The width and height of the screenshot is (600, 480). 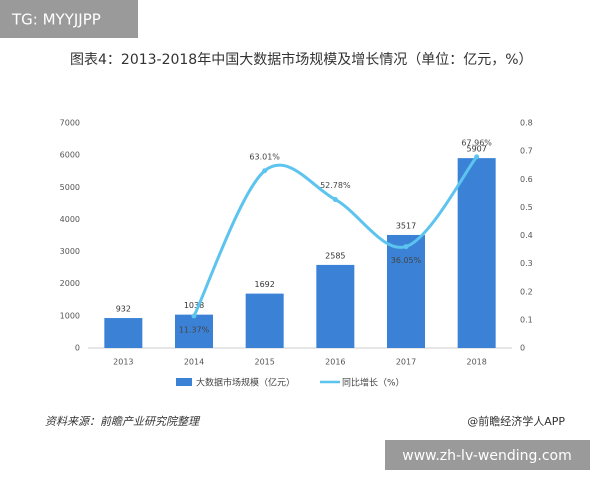 What do you see at coordinates (526, 291) in the screenshot?
I see `y2-tick-label: 0.2` at bounding box center [526, 291].